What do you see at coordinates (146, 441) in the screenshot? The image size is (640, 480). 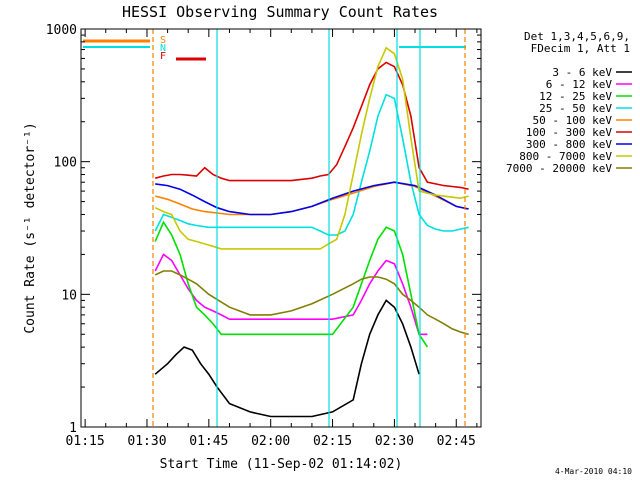 I see `x-tick-label: 01:30` at bounding box center [146, 441].